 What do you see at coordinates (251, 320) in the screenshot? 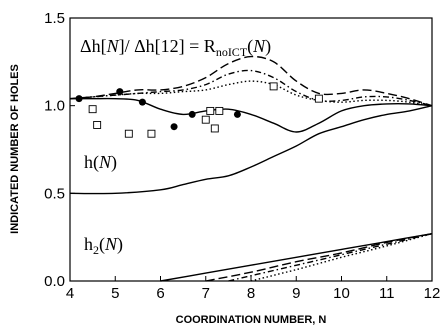
I see `x-axis-title: COORDINATION NUMBER, N` at bounding box center [251, 320].